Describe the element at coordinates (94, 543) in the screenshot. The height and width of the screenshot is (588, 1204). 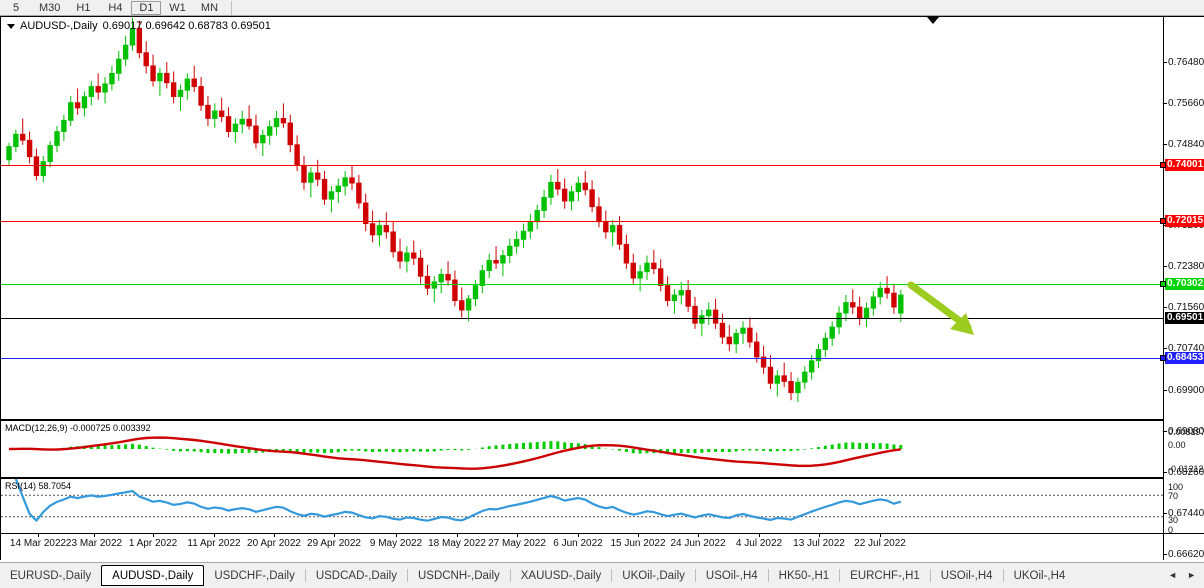
I see `time-axis-label: 23 Mar 2022` at that location.